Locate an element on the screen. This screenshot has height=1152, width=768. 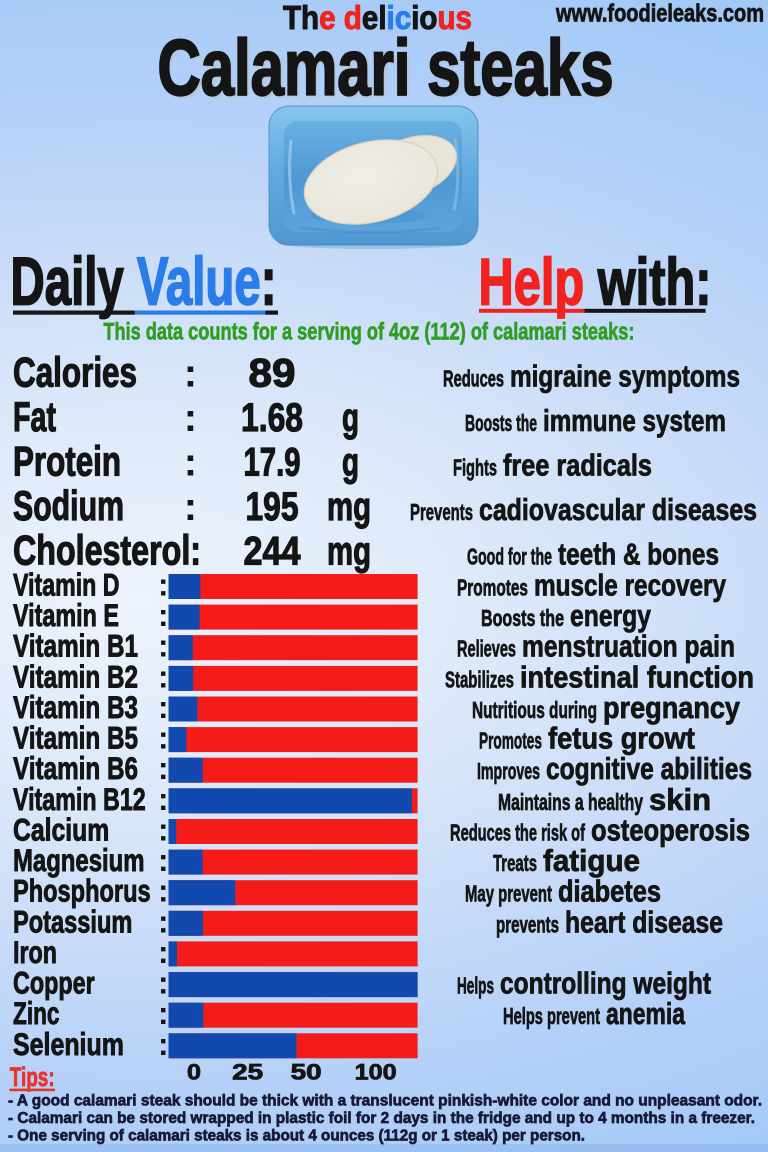
svg-text: fatigue is located at coordinates (591, 860).